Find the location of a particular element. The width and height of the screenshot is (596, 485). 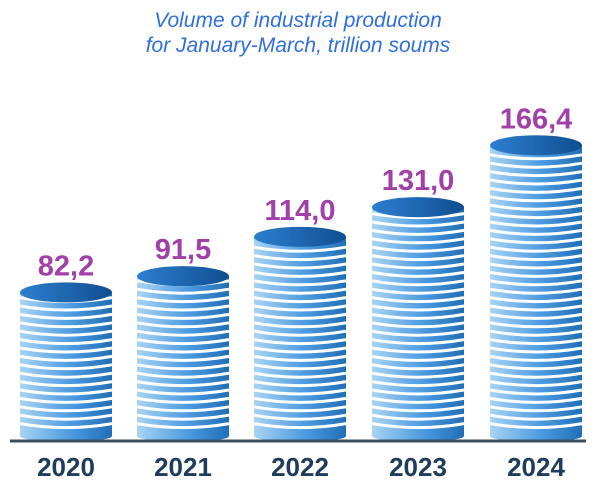

bar-2021 is located at coordinates (183, 354).